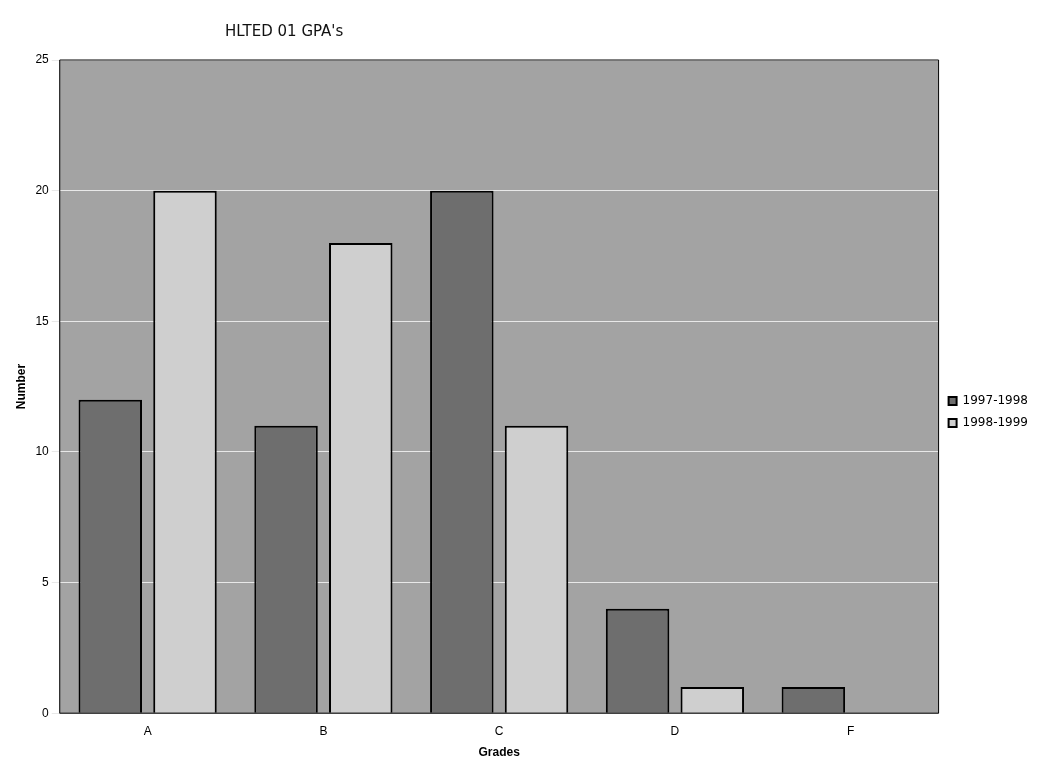  Describe the element at coordinates (42, 189) in the screenshot. I see `y-tick-label: 20` at that location.